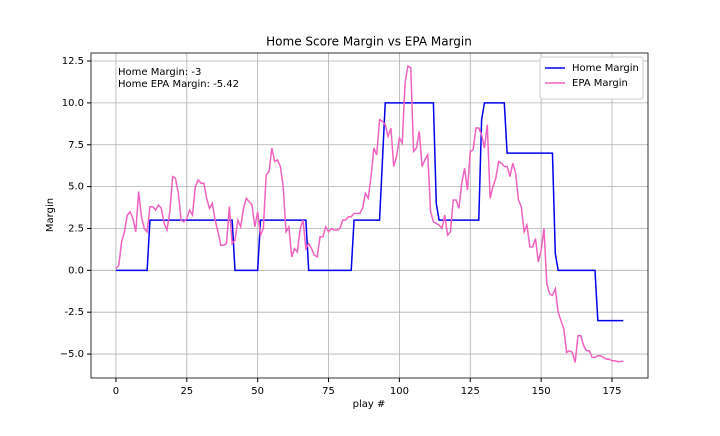  Describe the element at coordinates (605, 68) in the screenshot. I see `legend-label: Home Margin` at that location.